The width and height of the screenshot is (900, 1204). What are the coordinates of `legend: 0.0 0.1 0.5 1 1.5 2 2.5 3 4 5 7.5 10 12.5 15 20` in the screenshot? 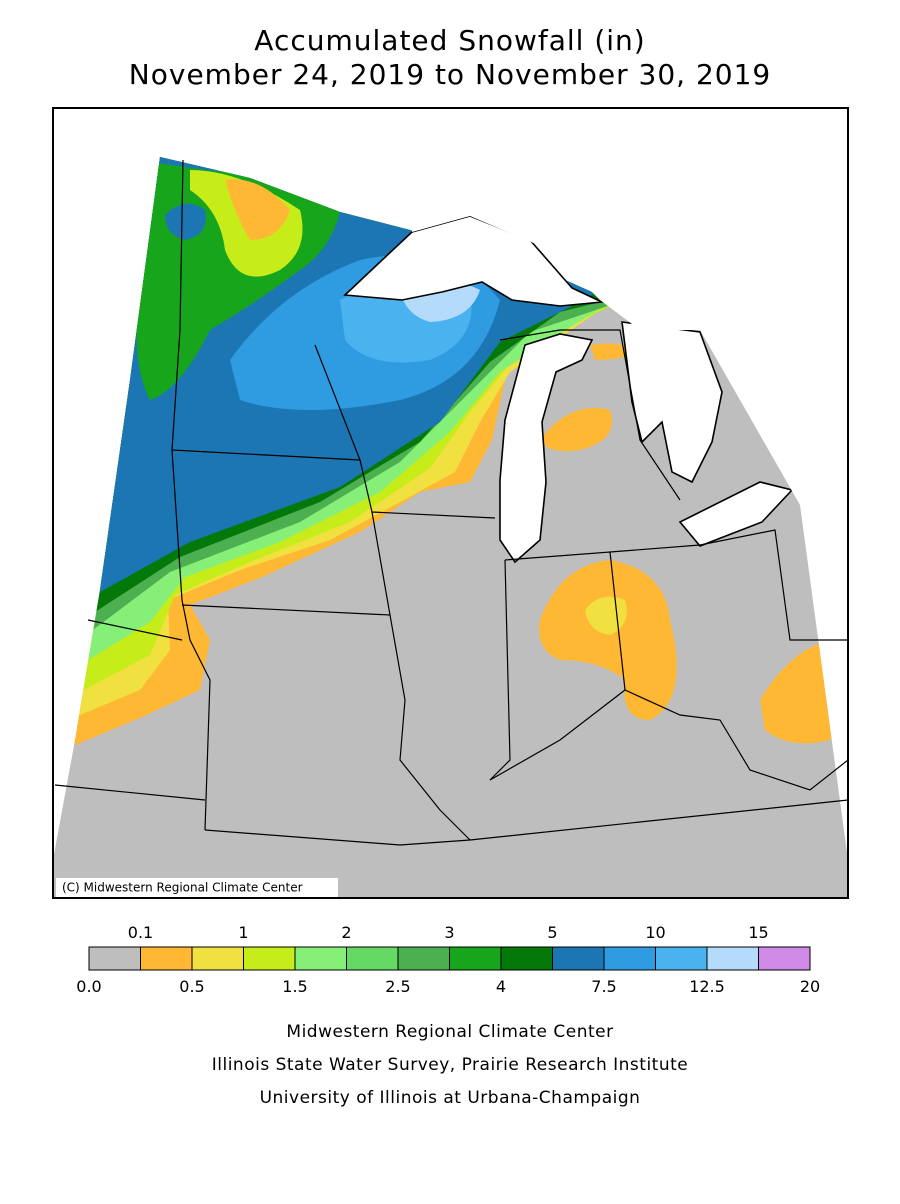 It's located at (448, 959).